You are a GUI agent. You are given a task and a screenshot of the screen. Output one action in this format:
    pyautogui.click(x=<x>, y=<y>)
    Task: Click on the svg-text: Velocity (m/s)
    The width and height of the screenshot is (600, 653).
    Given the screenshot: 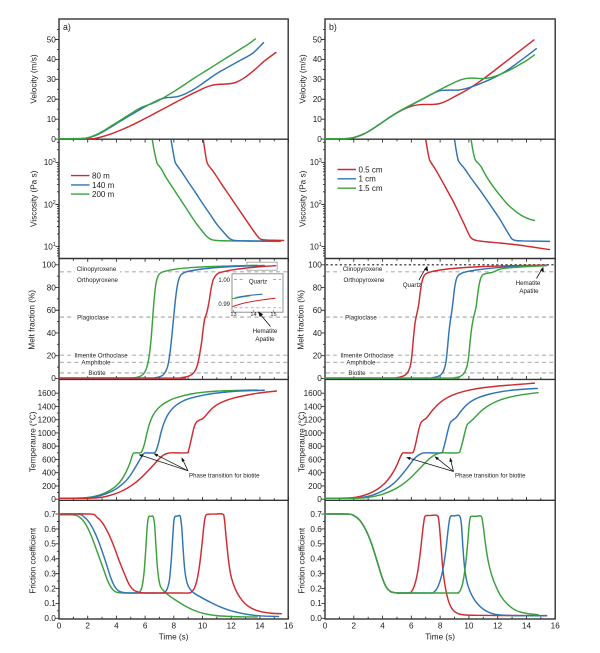 What is the action you would take?
    pyautogui.click(x=34, y=78)
    